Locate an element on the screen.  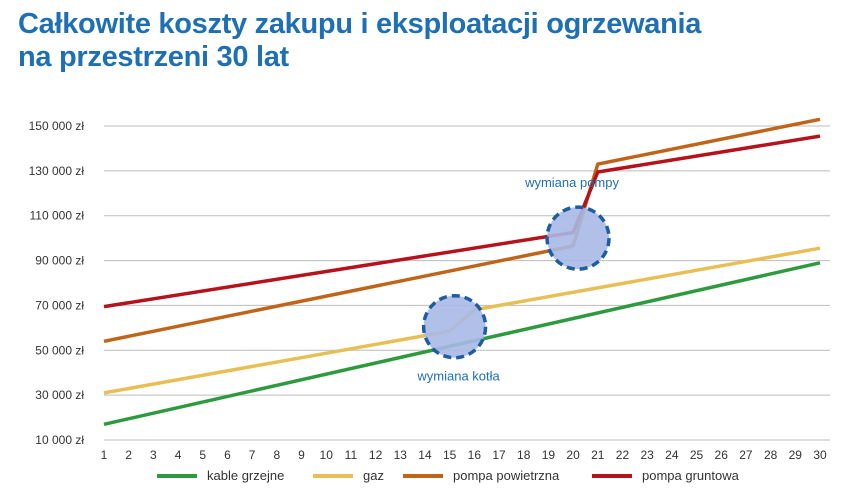
x-tick-label: 6 is located at coordinates (227, 455).